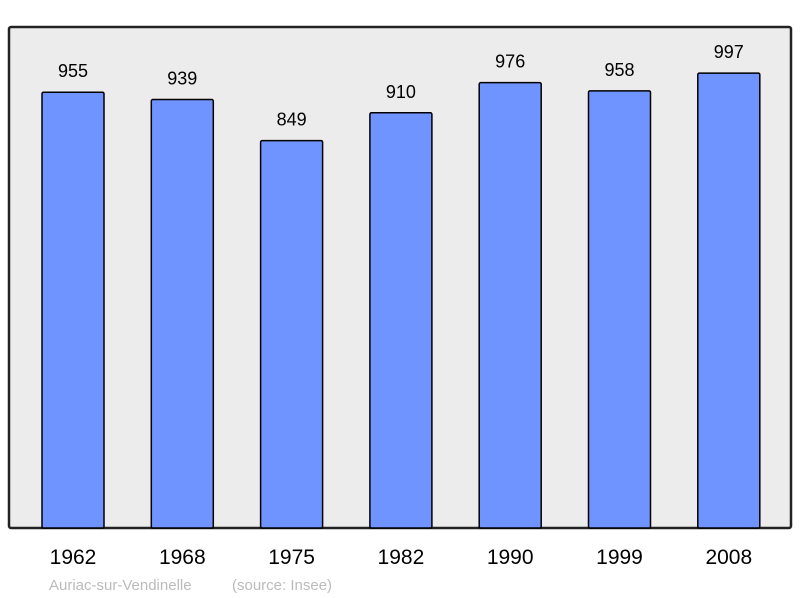  Describe the element at coordinates (619, 309) in the screenshot. I see `bar-1999` at that location.